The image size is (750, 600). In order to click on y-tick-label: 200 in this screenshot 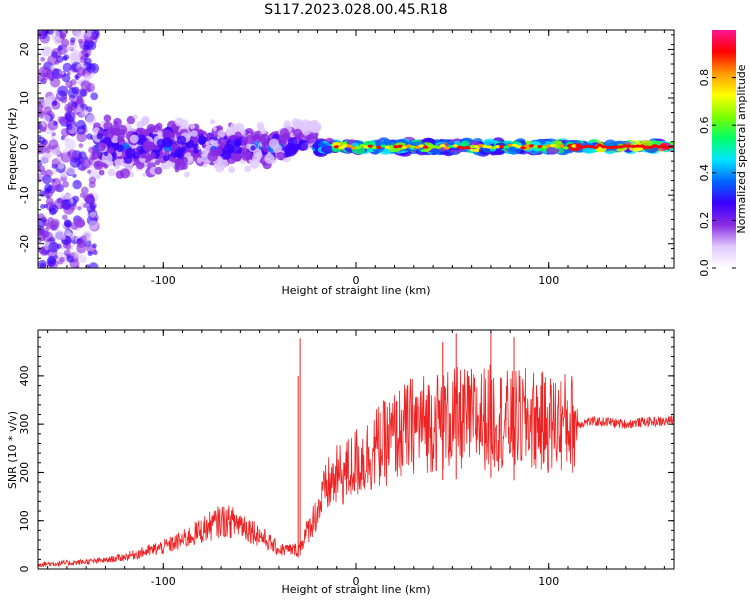, I will do `click(24, 472)`.